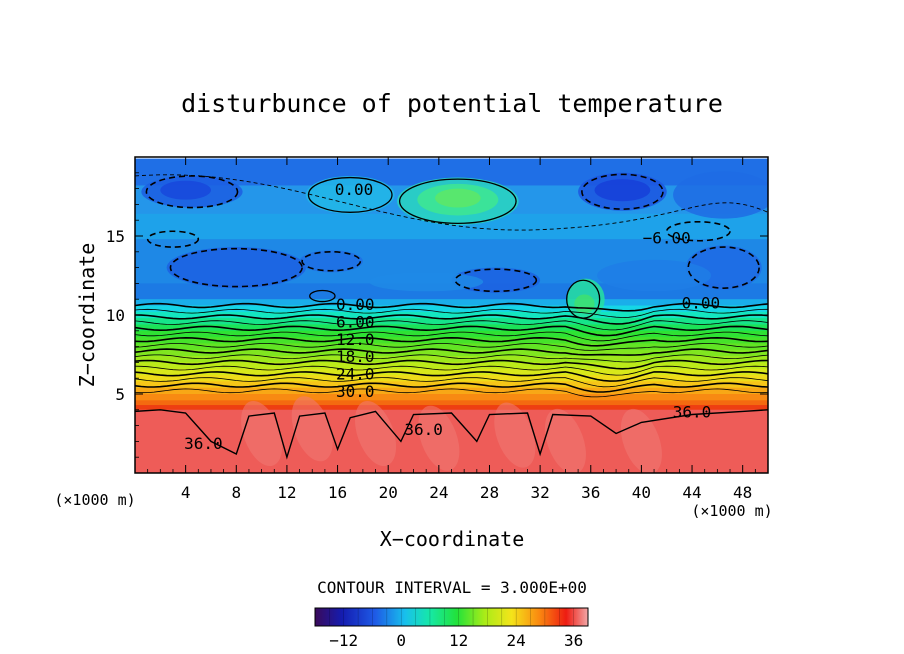 The height and width of the screenshot is (654, 904). Describe the element at coordinates (355, 374) in the screenshot. I see `contour-label: 24.0` at that location.